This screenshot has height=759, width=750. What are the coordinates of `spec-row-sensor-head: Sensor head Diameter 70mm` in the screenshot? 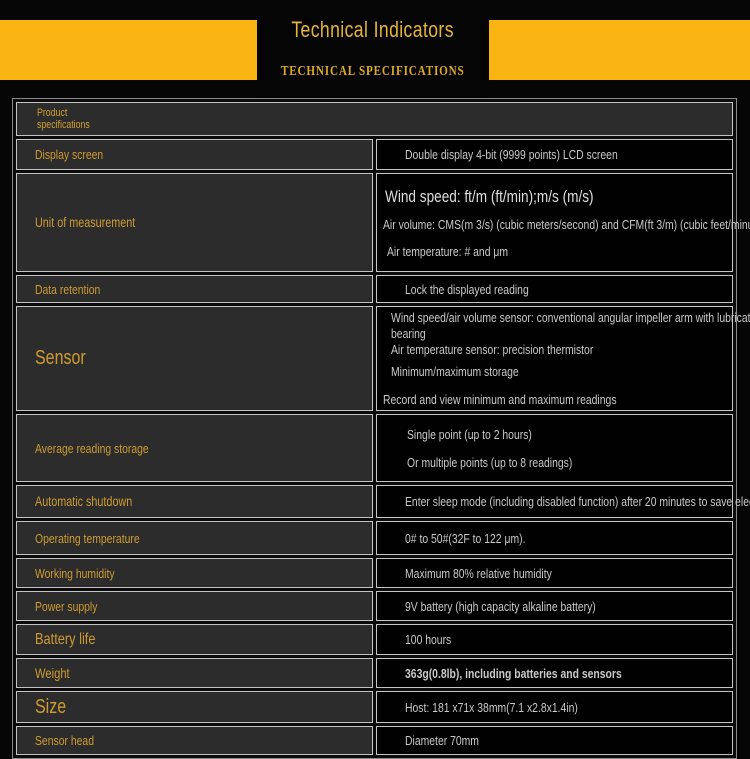 It's located at (374, 740).